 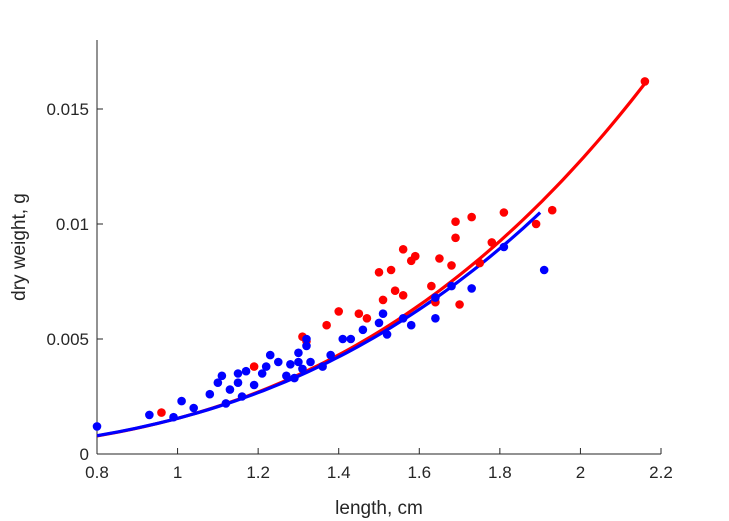 What do you see at coordinates (97, 472) in the screenshot?
I see `x-tick-label: 0.8` at bounding box center [97, 472].